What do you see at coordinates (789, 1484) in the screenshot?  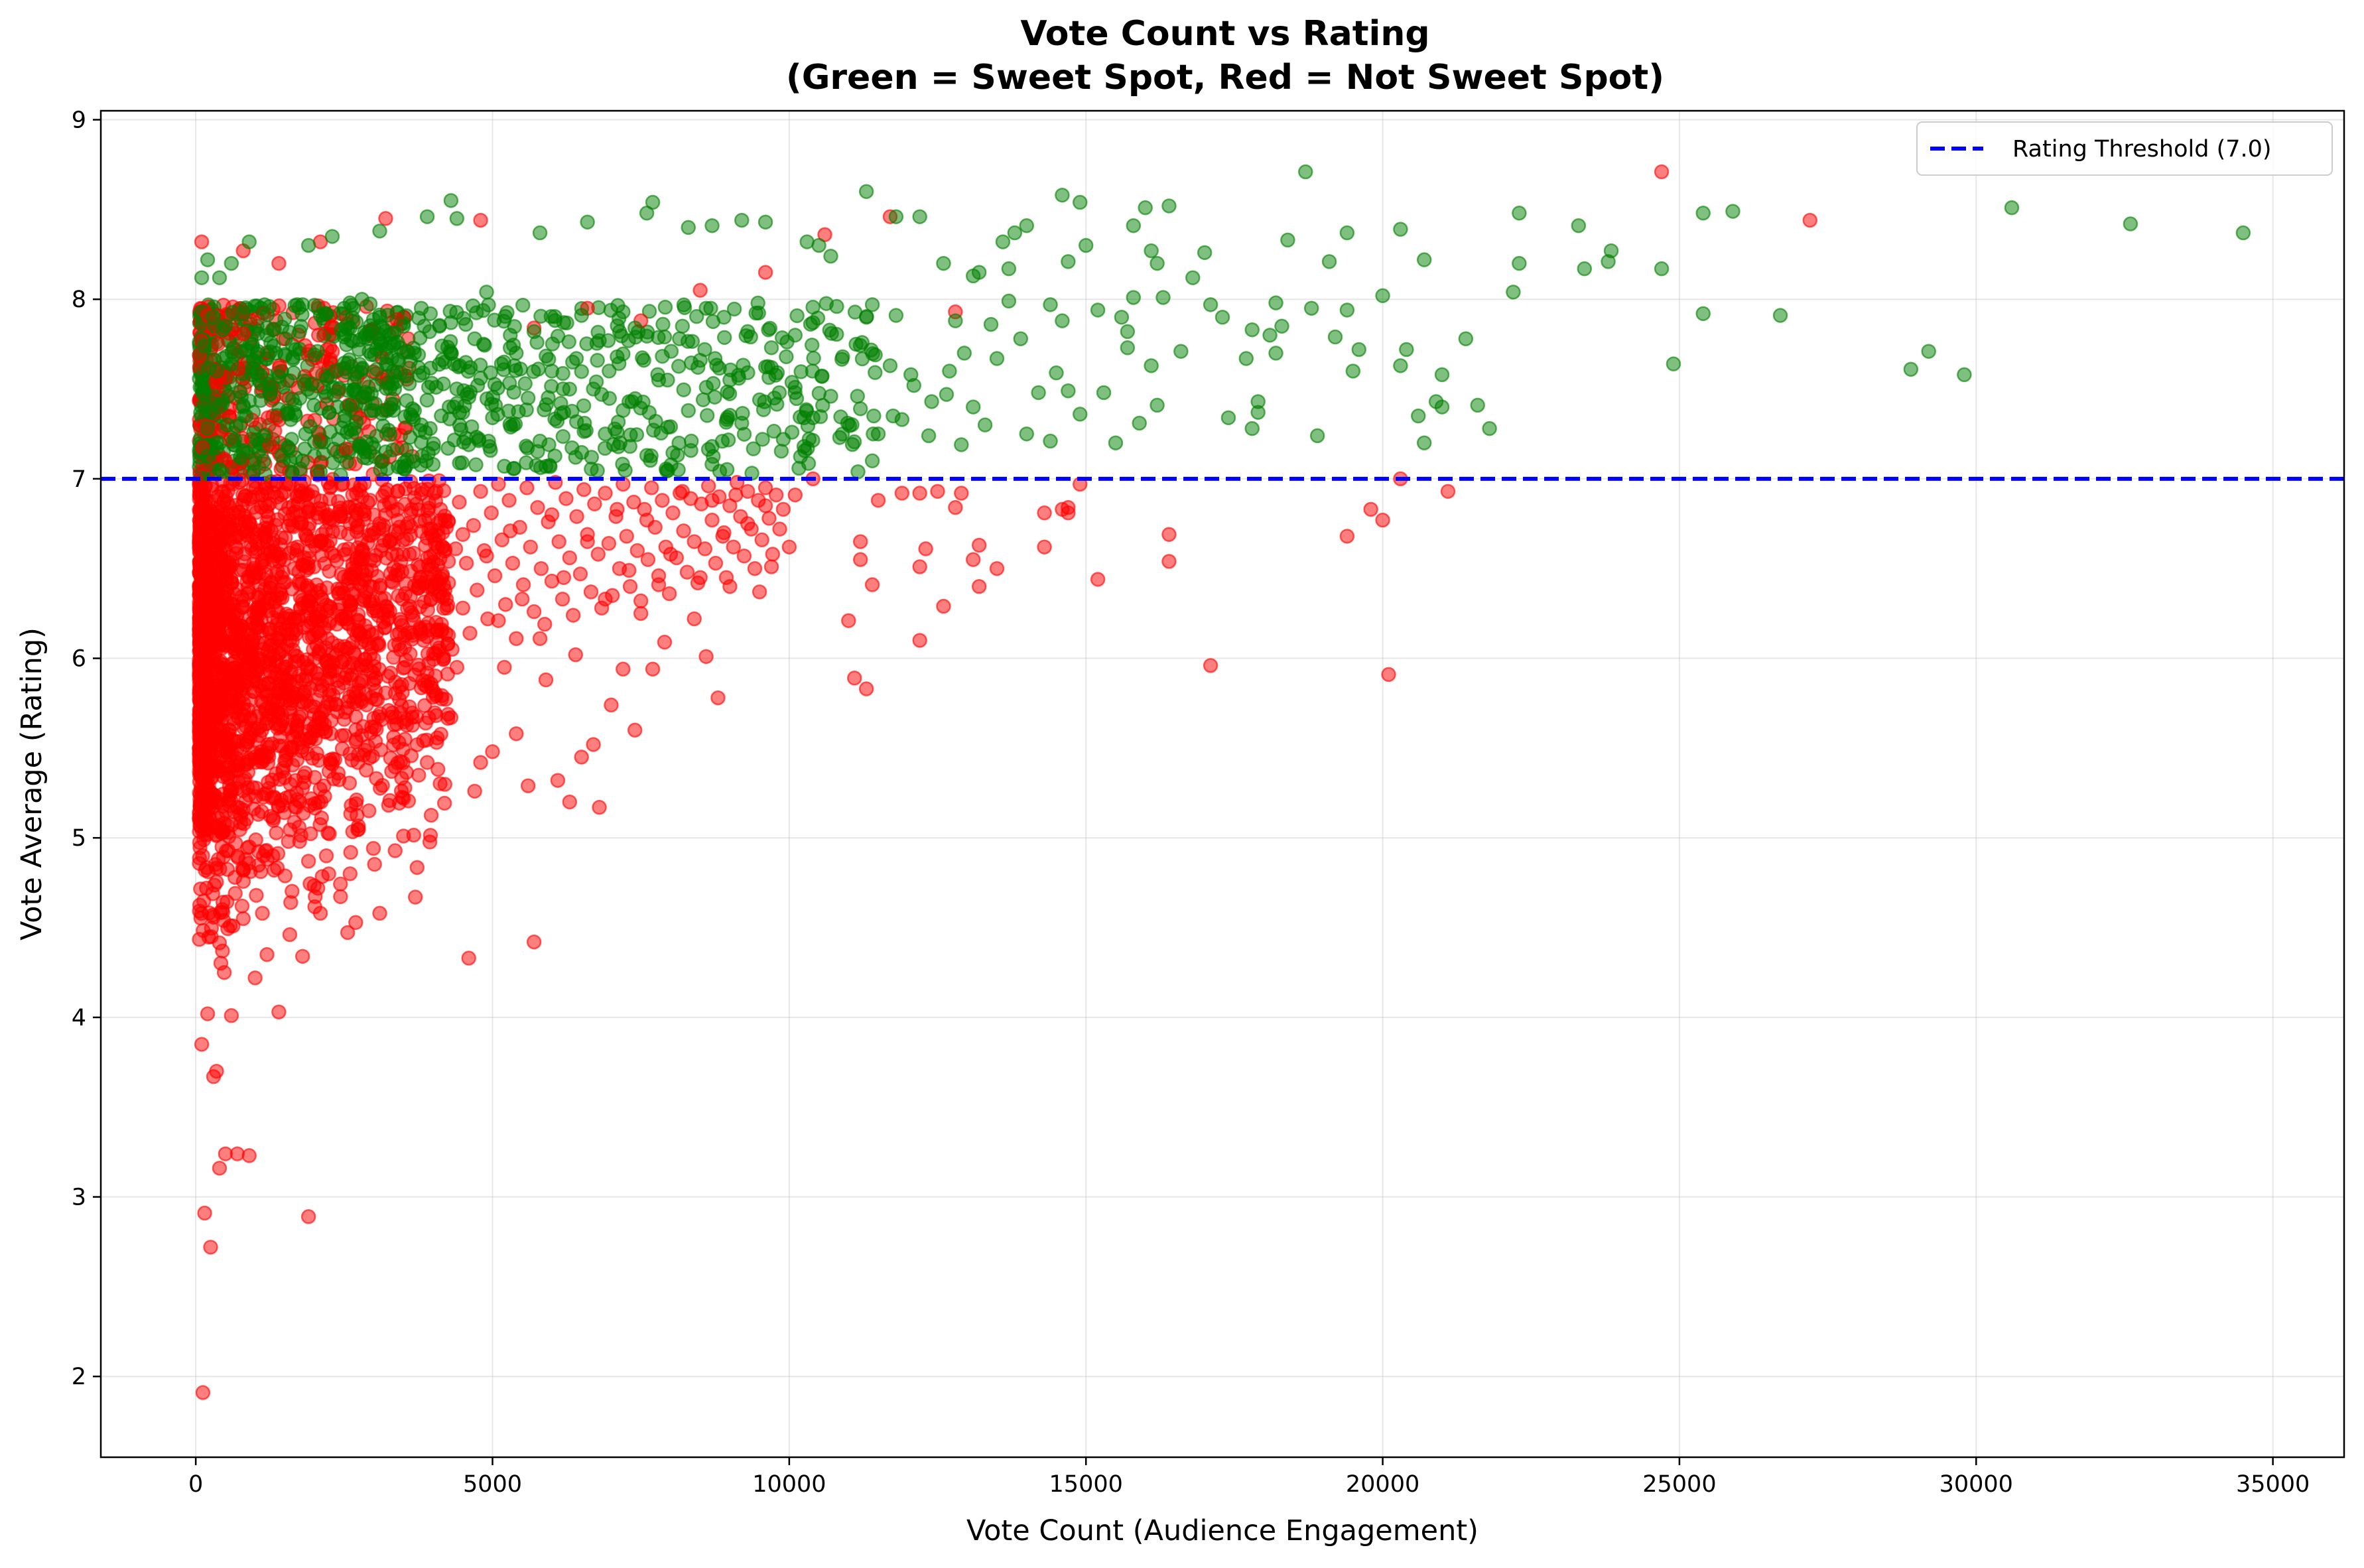 I see `x-tick-label: 10000` at bounding box center [789, 1484].